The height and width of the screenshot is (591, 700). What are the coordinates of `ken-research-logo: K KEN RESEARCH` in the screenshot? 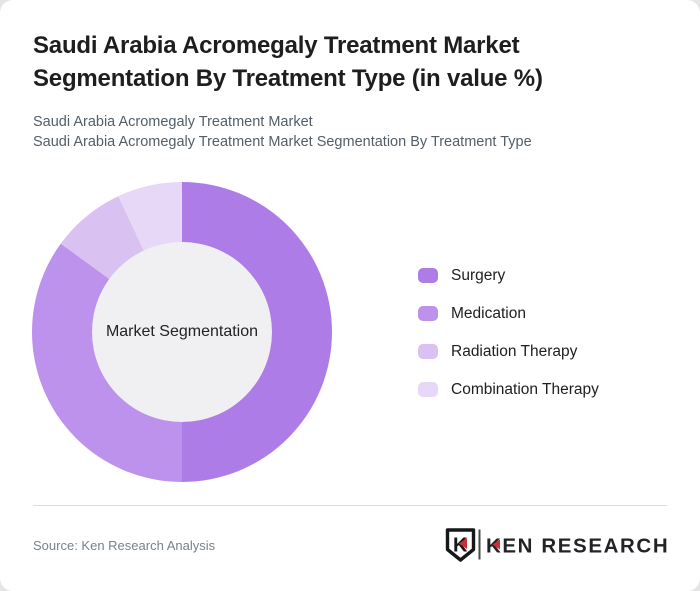 It's located at (557, 545).